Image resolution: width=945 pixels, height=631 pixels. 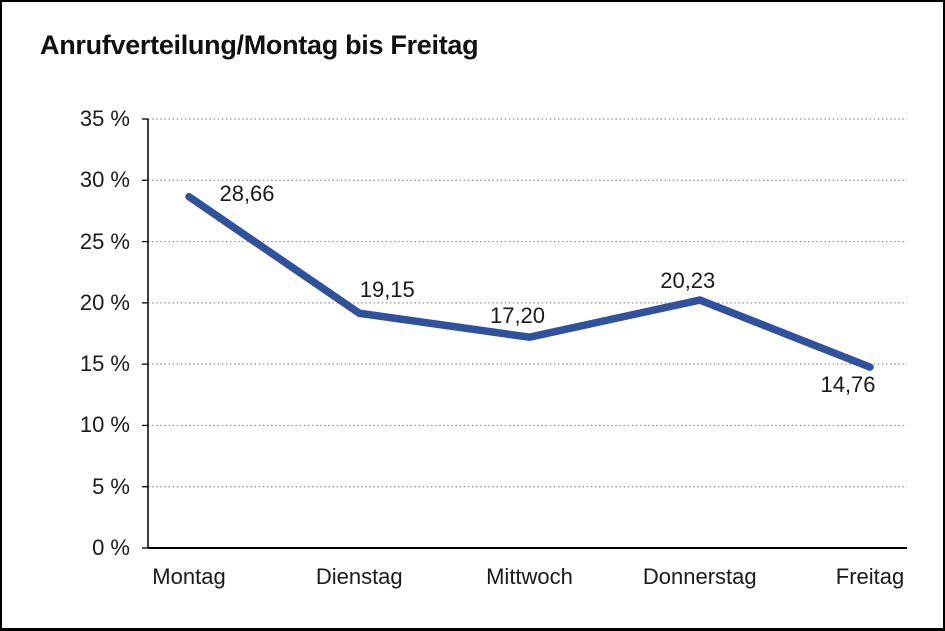 I want to click on x-axis-category-label: Donnerstag, so click(x=699, y=576).